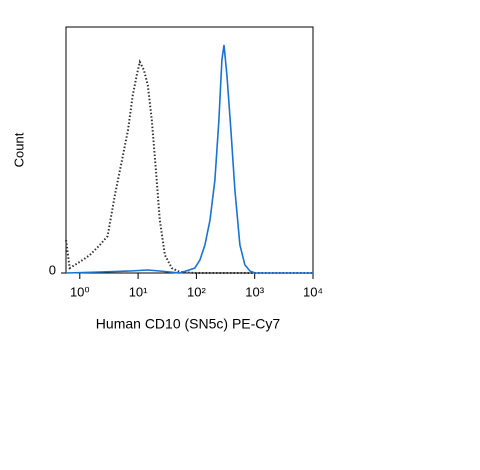 This screenshot has height=470, width=480. What do you see at coordinates (188, 324) in the screenshot?
I see `x-axis-label: Human CD10 (SN5c) PE-Cy7` at bounding box center [188, 324].